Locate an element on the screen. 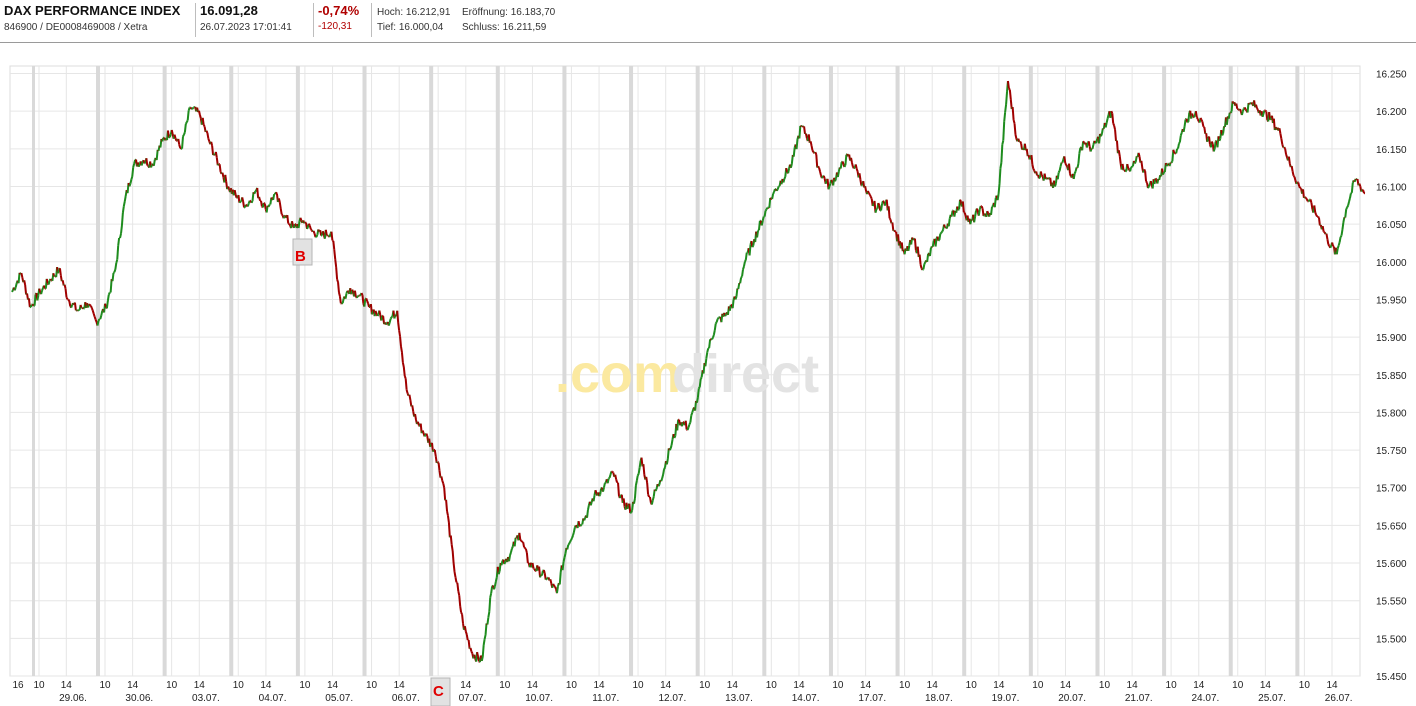 Image resolution: width=1416 pixels, height=706 pixels. x-hour-label: 10 is located at coordinates (305, 685).